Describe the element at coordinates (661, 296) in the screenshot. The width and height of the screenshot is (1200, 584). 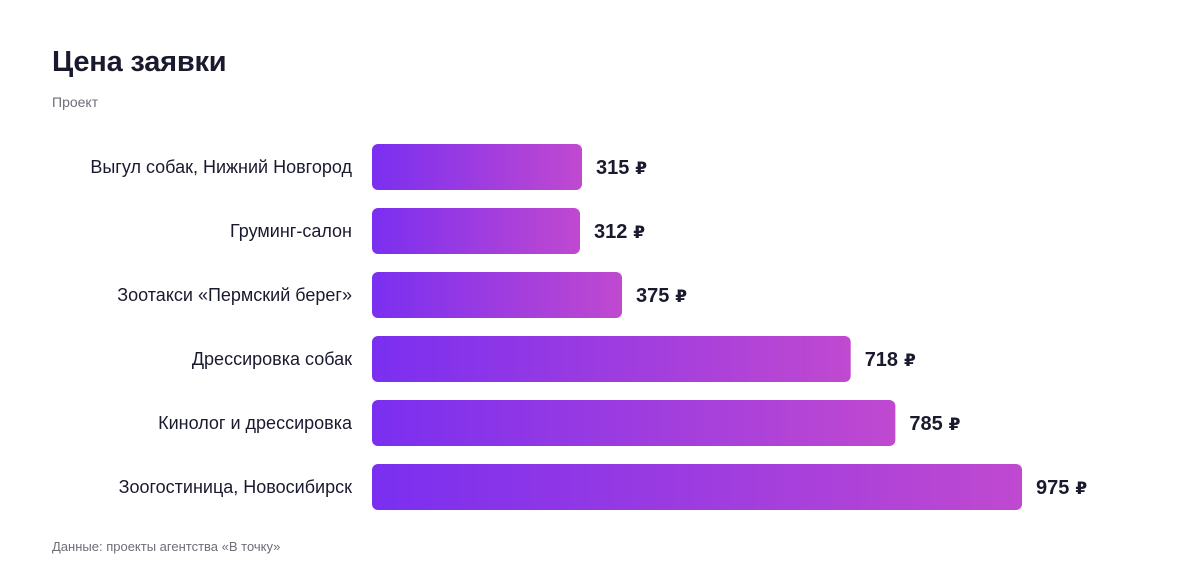
I see `value-label: 375 ₽` at that location.